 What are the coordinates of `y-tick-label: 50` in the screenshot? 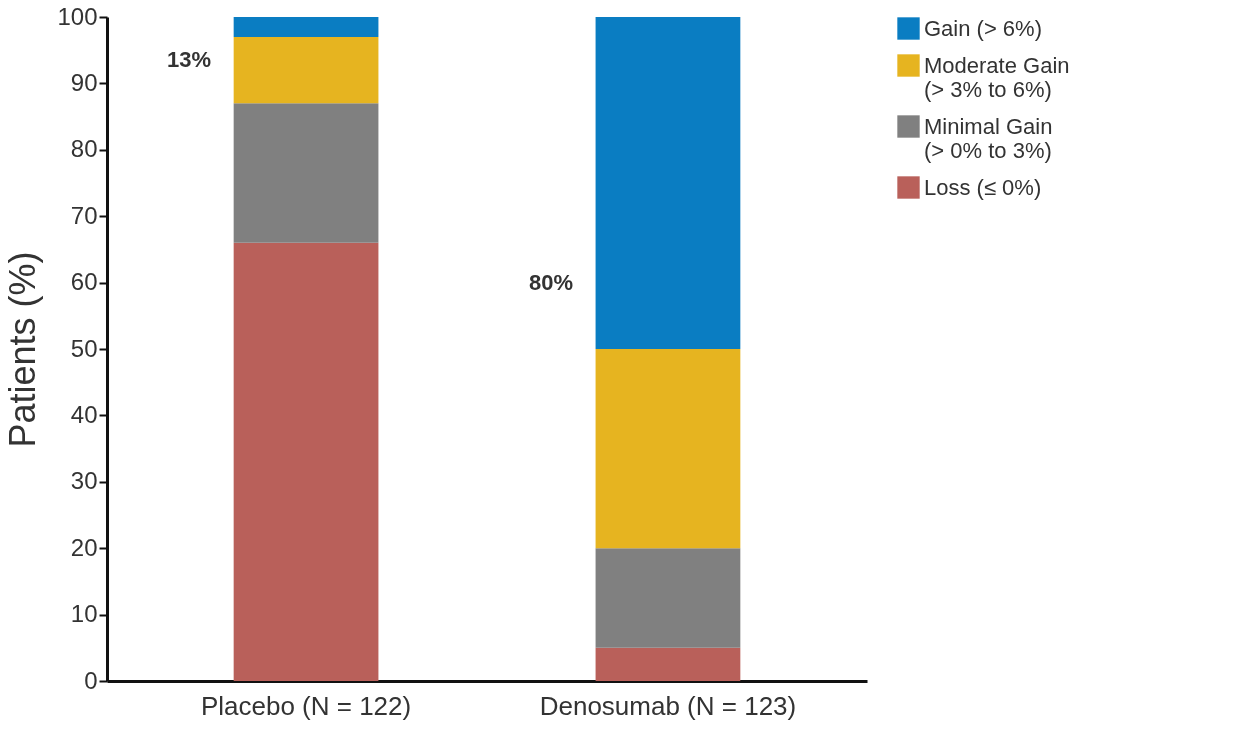 It's located at (84, 348).